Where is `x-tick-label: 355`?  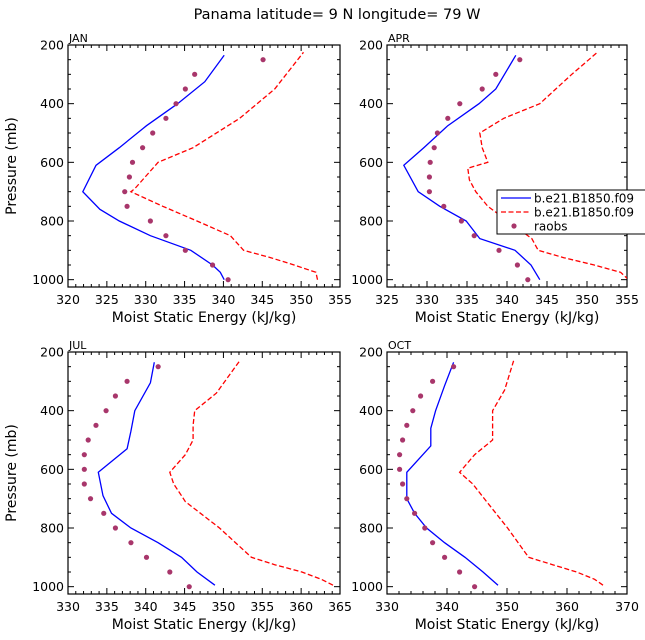
x-tick-label: 355 is located at coordinates (340, 299).